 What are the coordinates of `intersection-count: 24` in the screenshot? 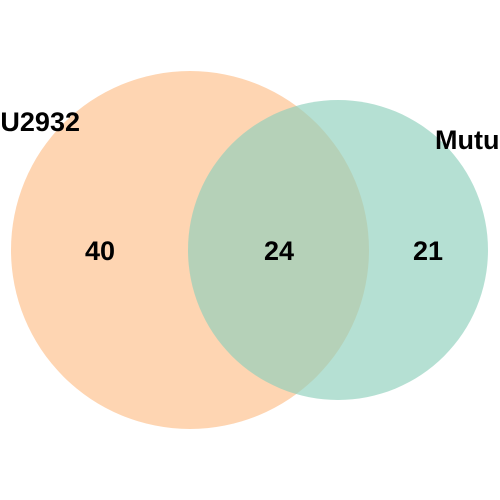 It's located at (279, 251).